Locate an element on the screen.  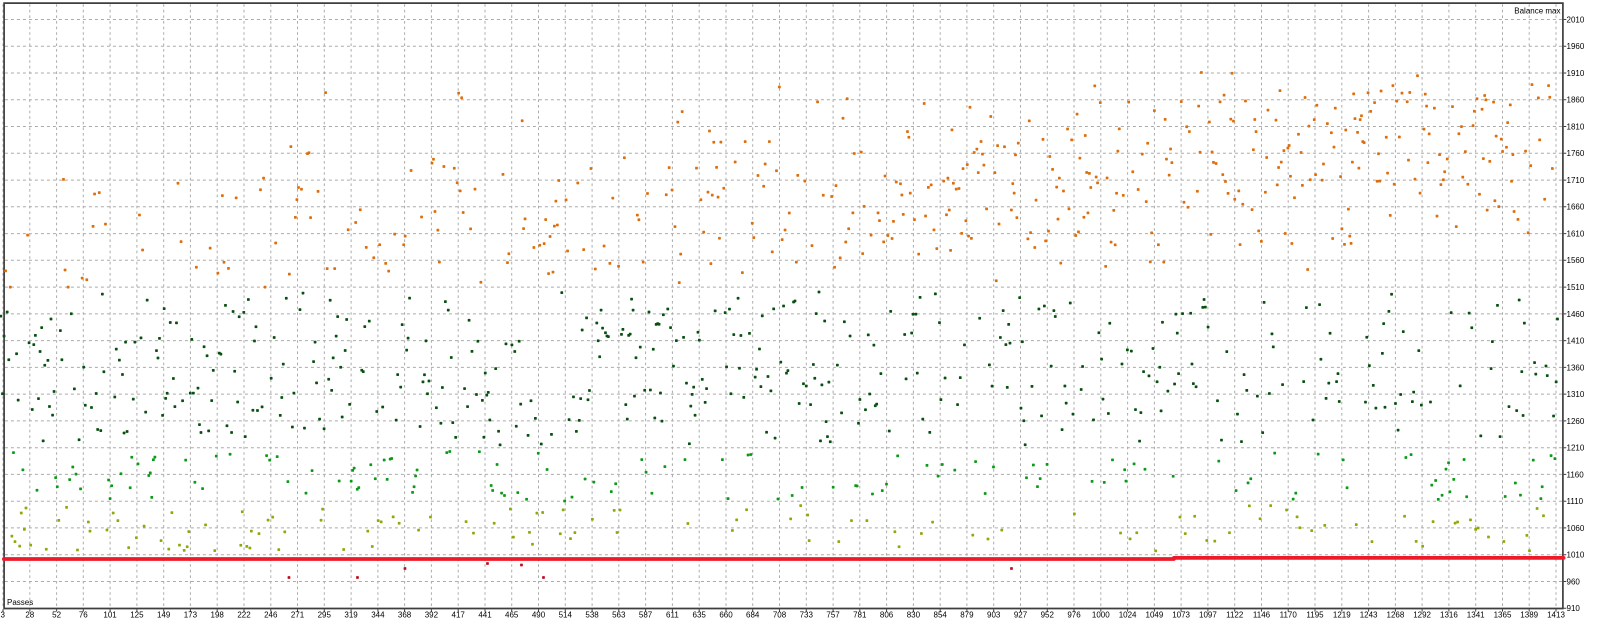
svg-text: 368 is located at coordinates (405, 615).